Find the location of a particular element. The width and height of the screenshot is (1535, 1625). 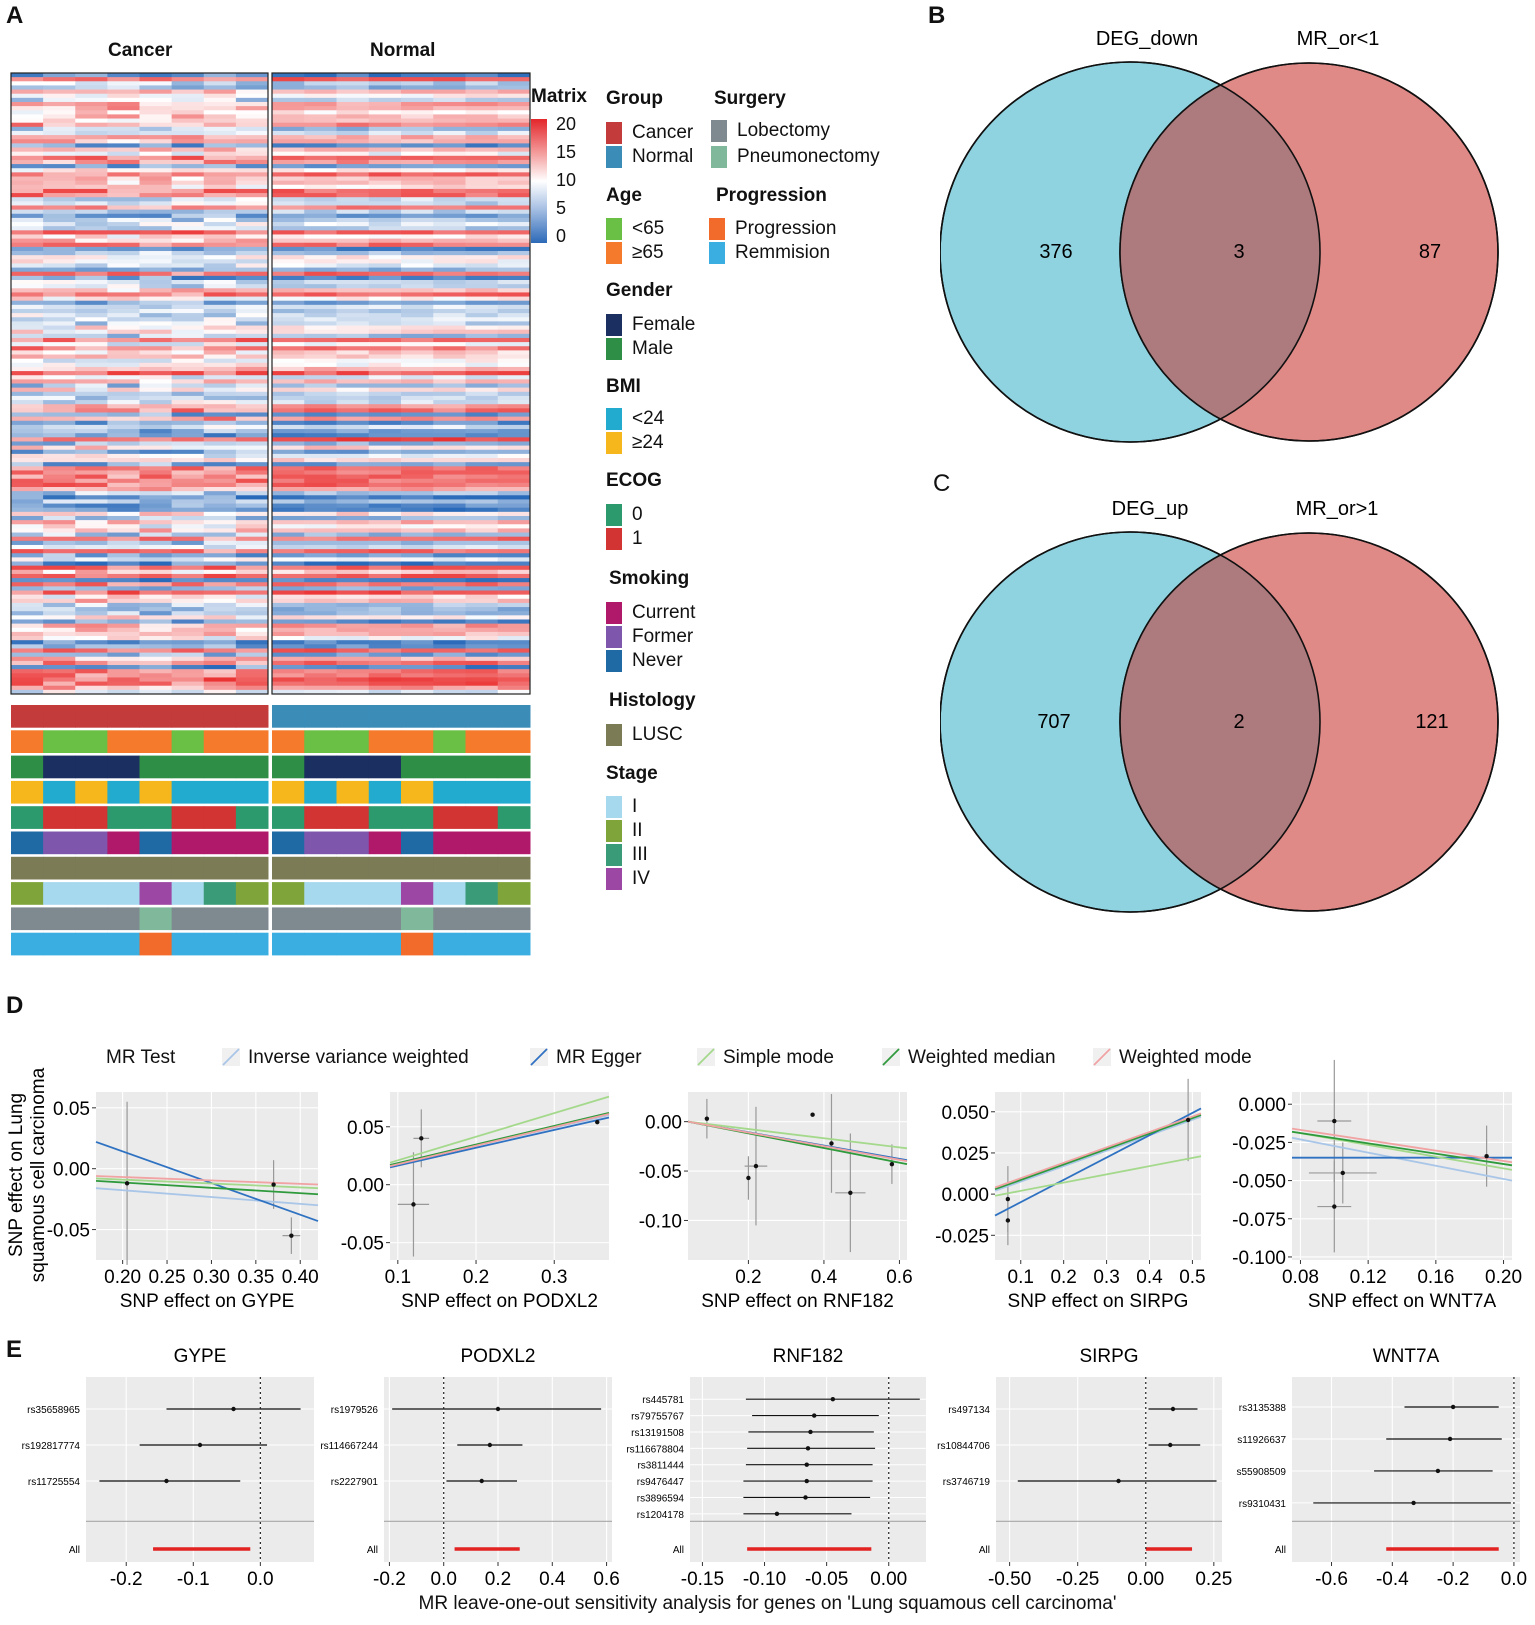

estimate-point is located at coordinates (808, 1448).